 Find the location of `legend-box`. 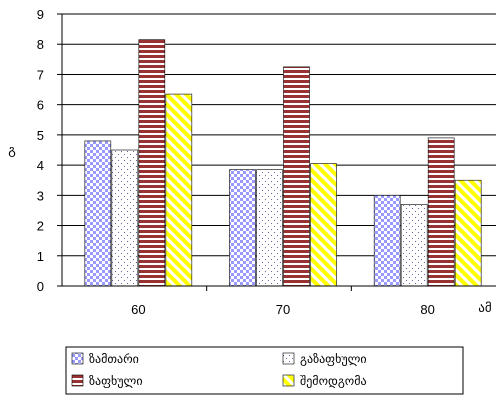

legend-box is located at coordinates (264, 370).